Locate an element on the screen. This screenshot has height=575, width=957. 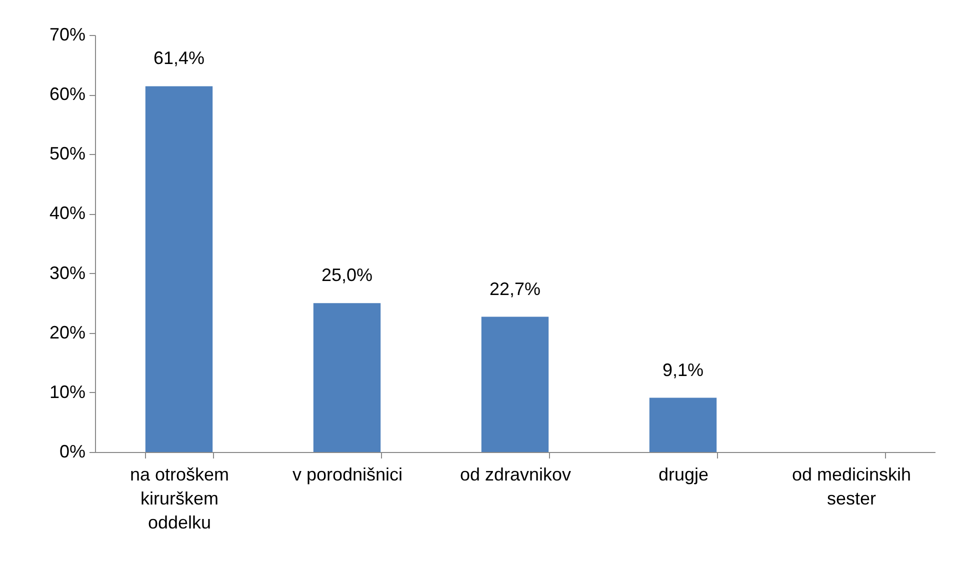
y-tick-label: 10% is located at coordinates (67, 392).